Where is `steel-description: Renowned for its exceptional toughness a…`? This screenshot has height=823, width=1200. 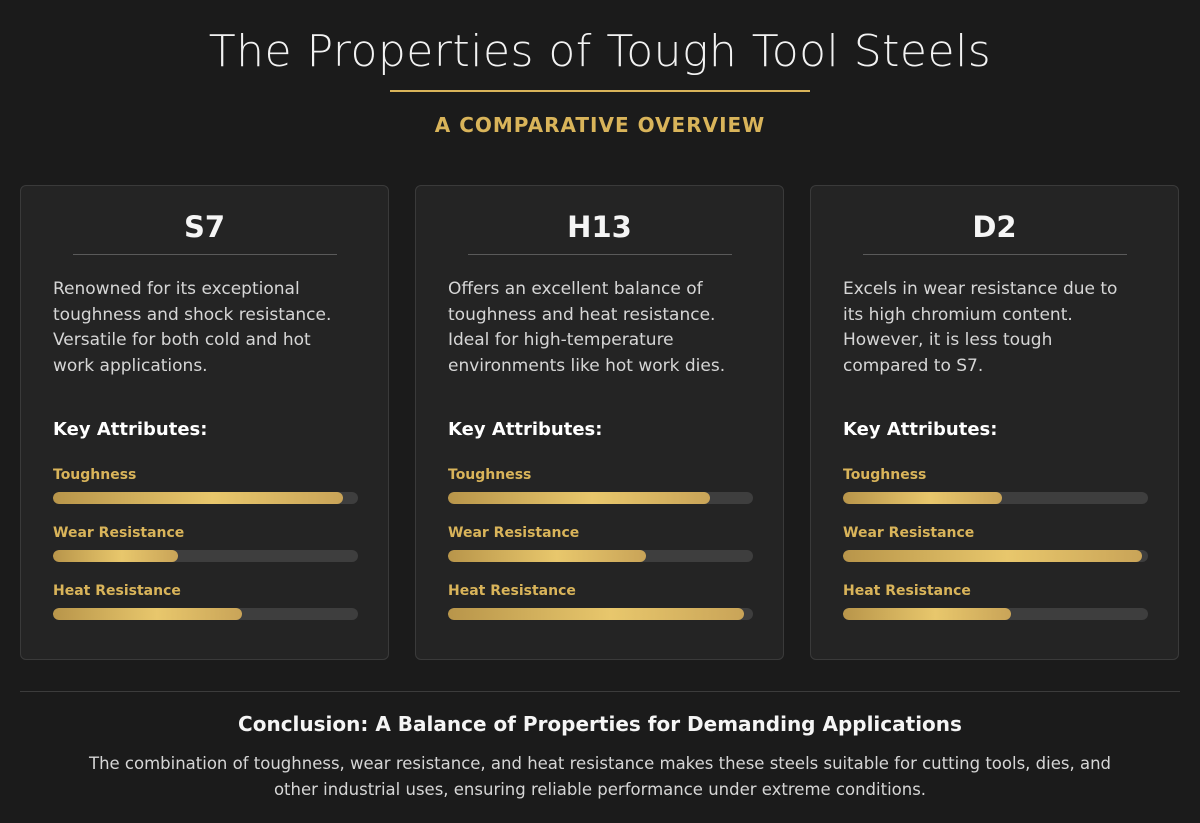 steel-description: Renowned for its exceptional toughness a… is located at coordinates (192, 327).